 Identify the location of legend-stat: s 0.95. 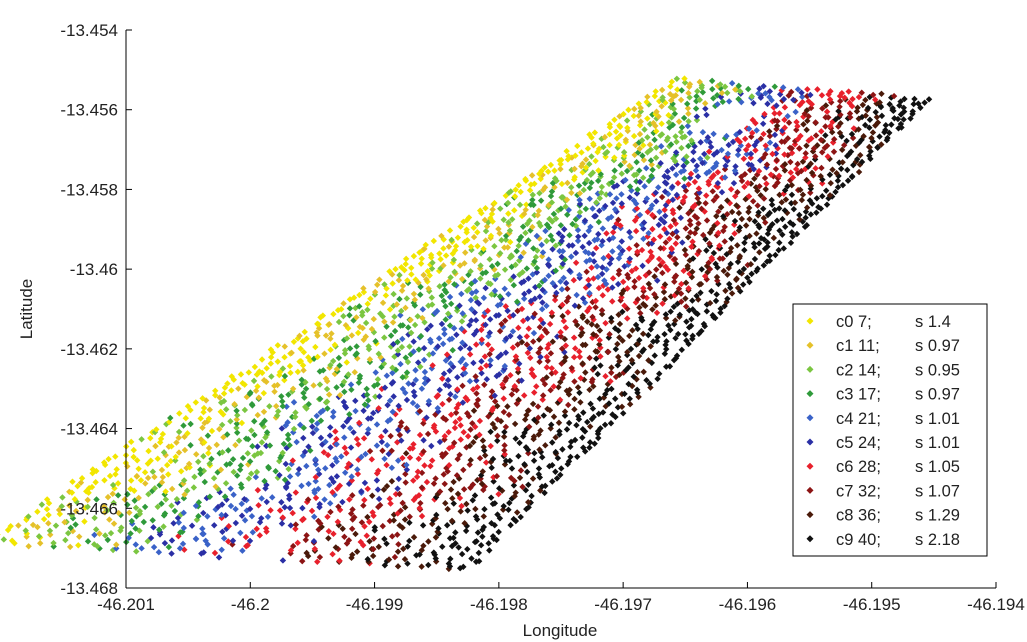
(937, 370).